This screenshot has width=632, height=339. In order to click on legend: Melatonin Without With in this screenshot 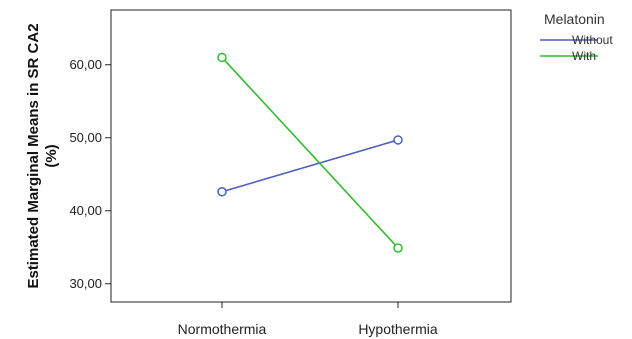, I will do `click(576, 37)`.